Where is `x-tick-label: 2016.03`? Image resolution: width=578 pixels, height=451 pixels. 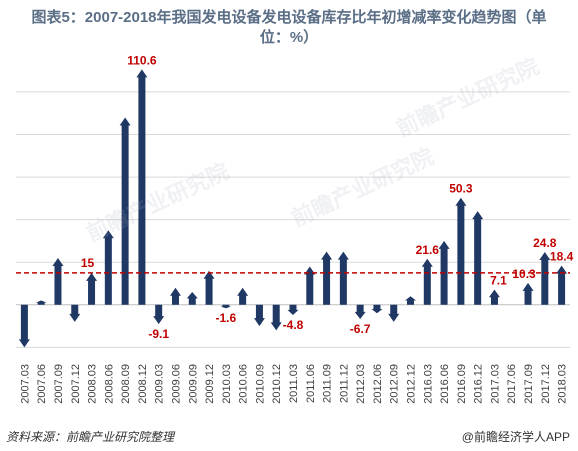
x-tick-label: 2016.03 is located at coordinates (428, 384).